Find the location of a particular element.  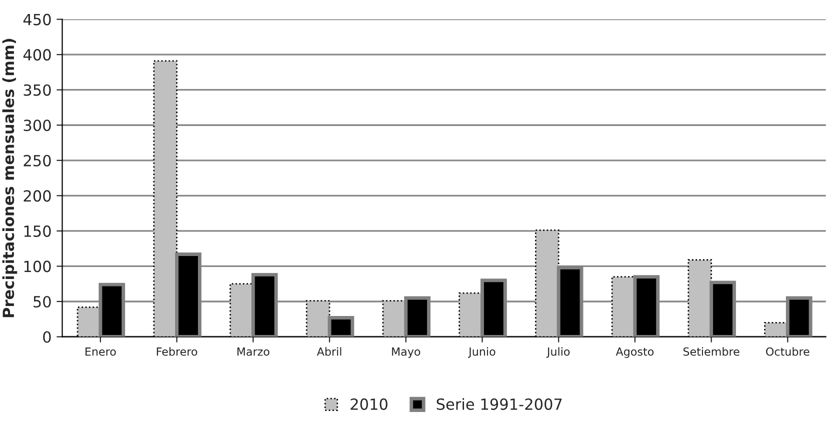

y-axis-title: Precipitaciones mensuales (mm) is located at coordinates (10, 178).